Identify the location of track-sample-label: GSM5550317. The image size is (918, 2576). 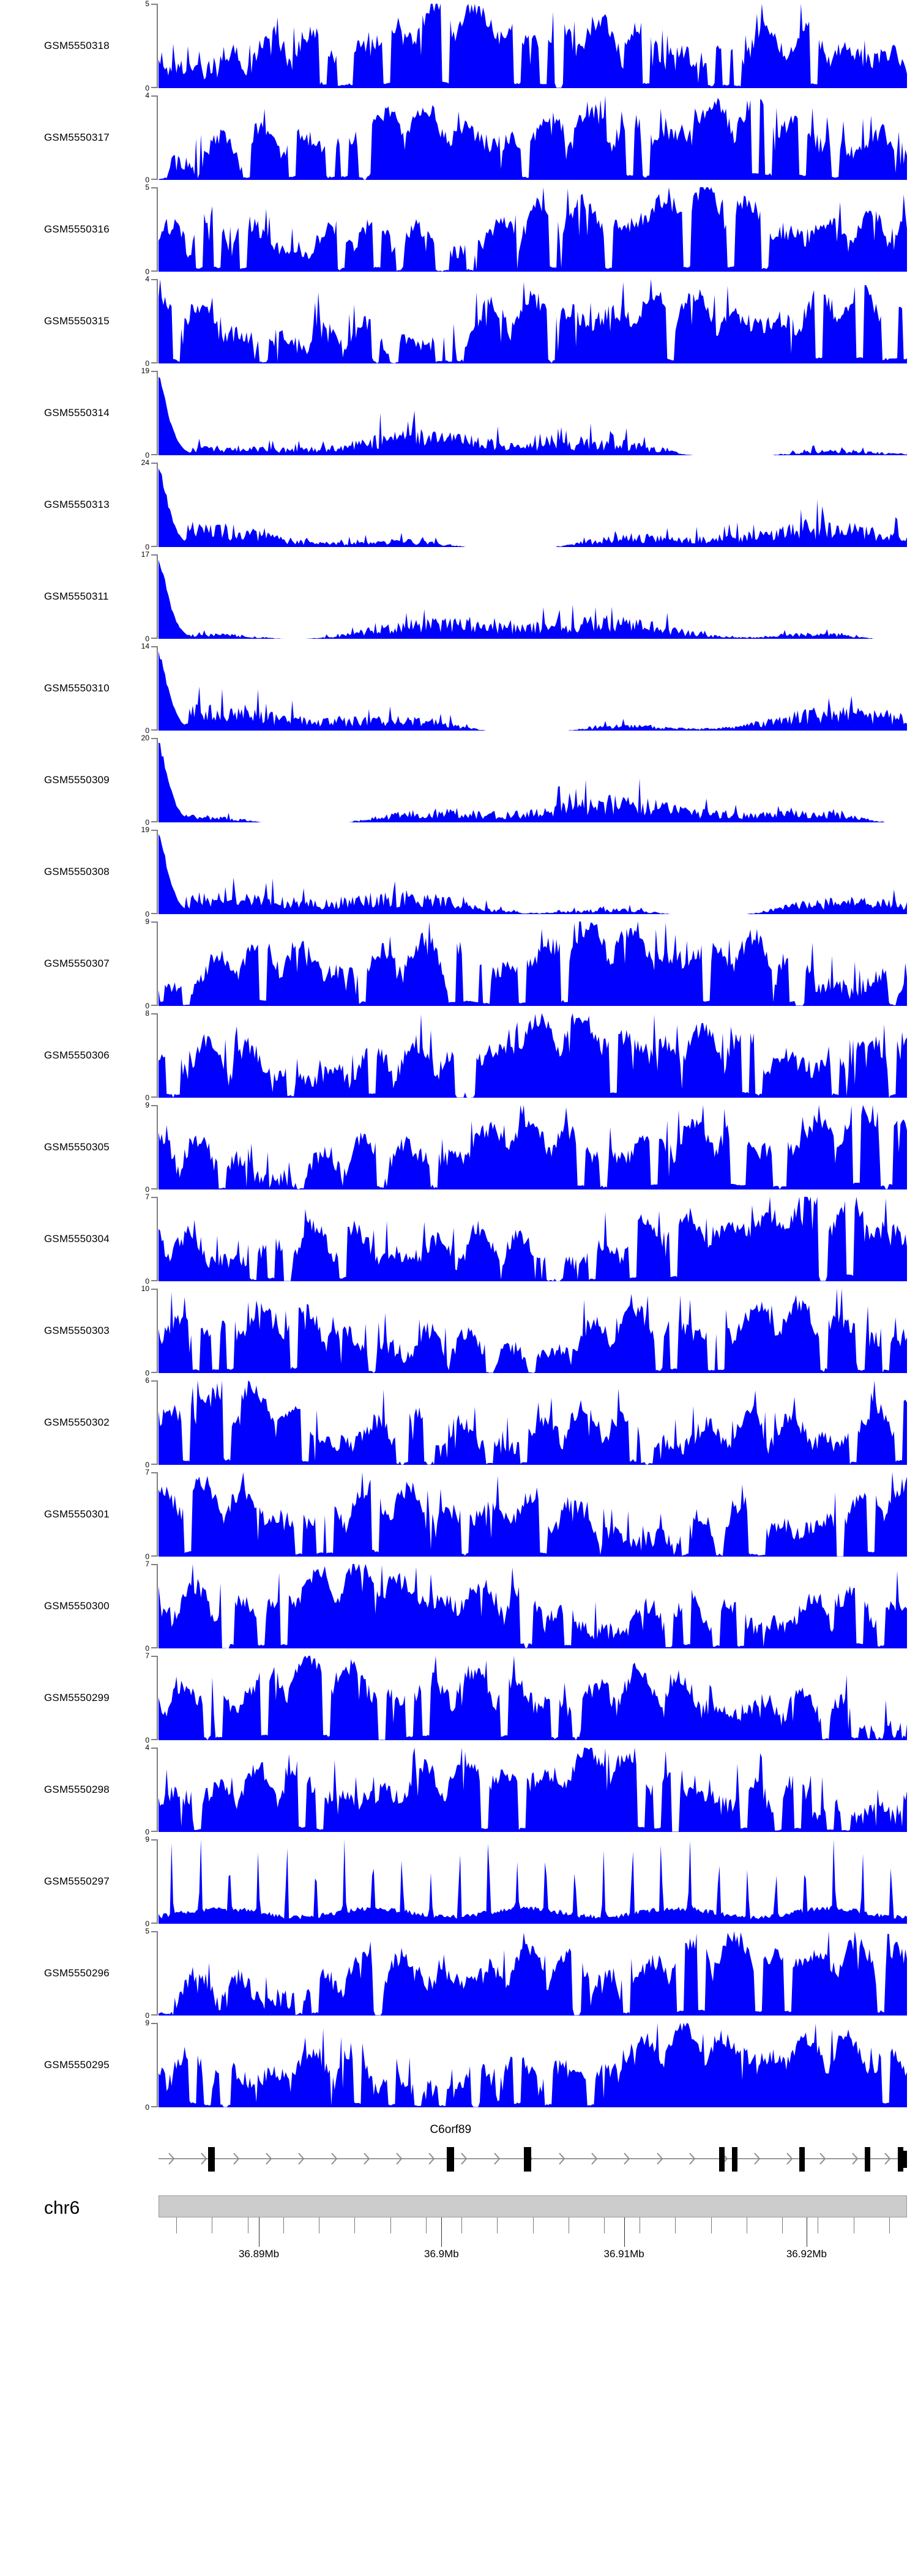
(77, 138).